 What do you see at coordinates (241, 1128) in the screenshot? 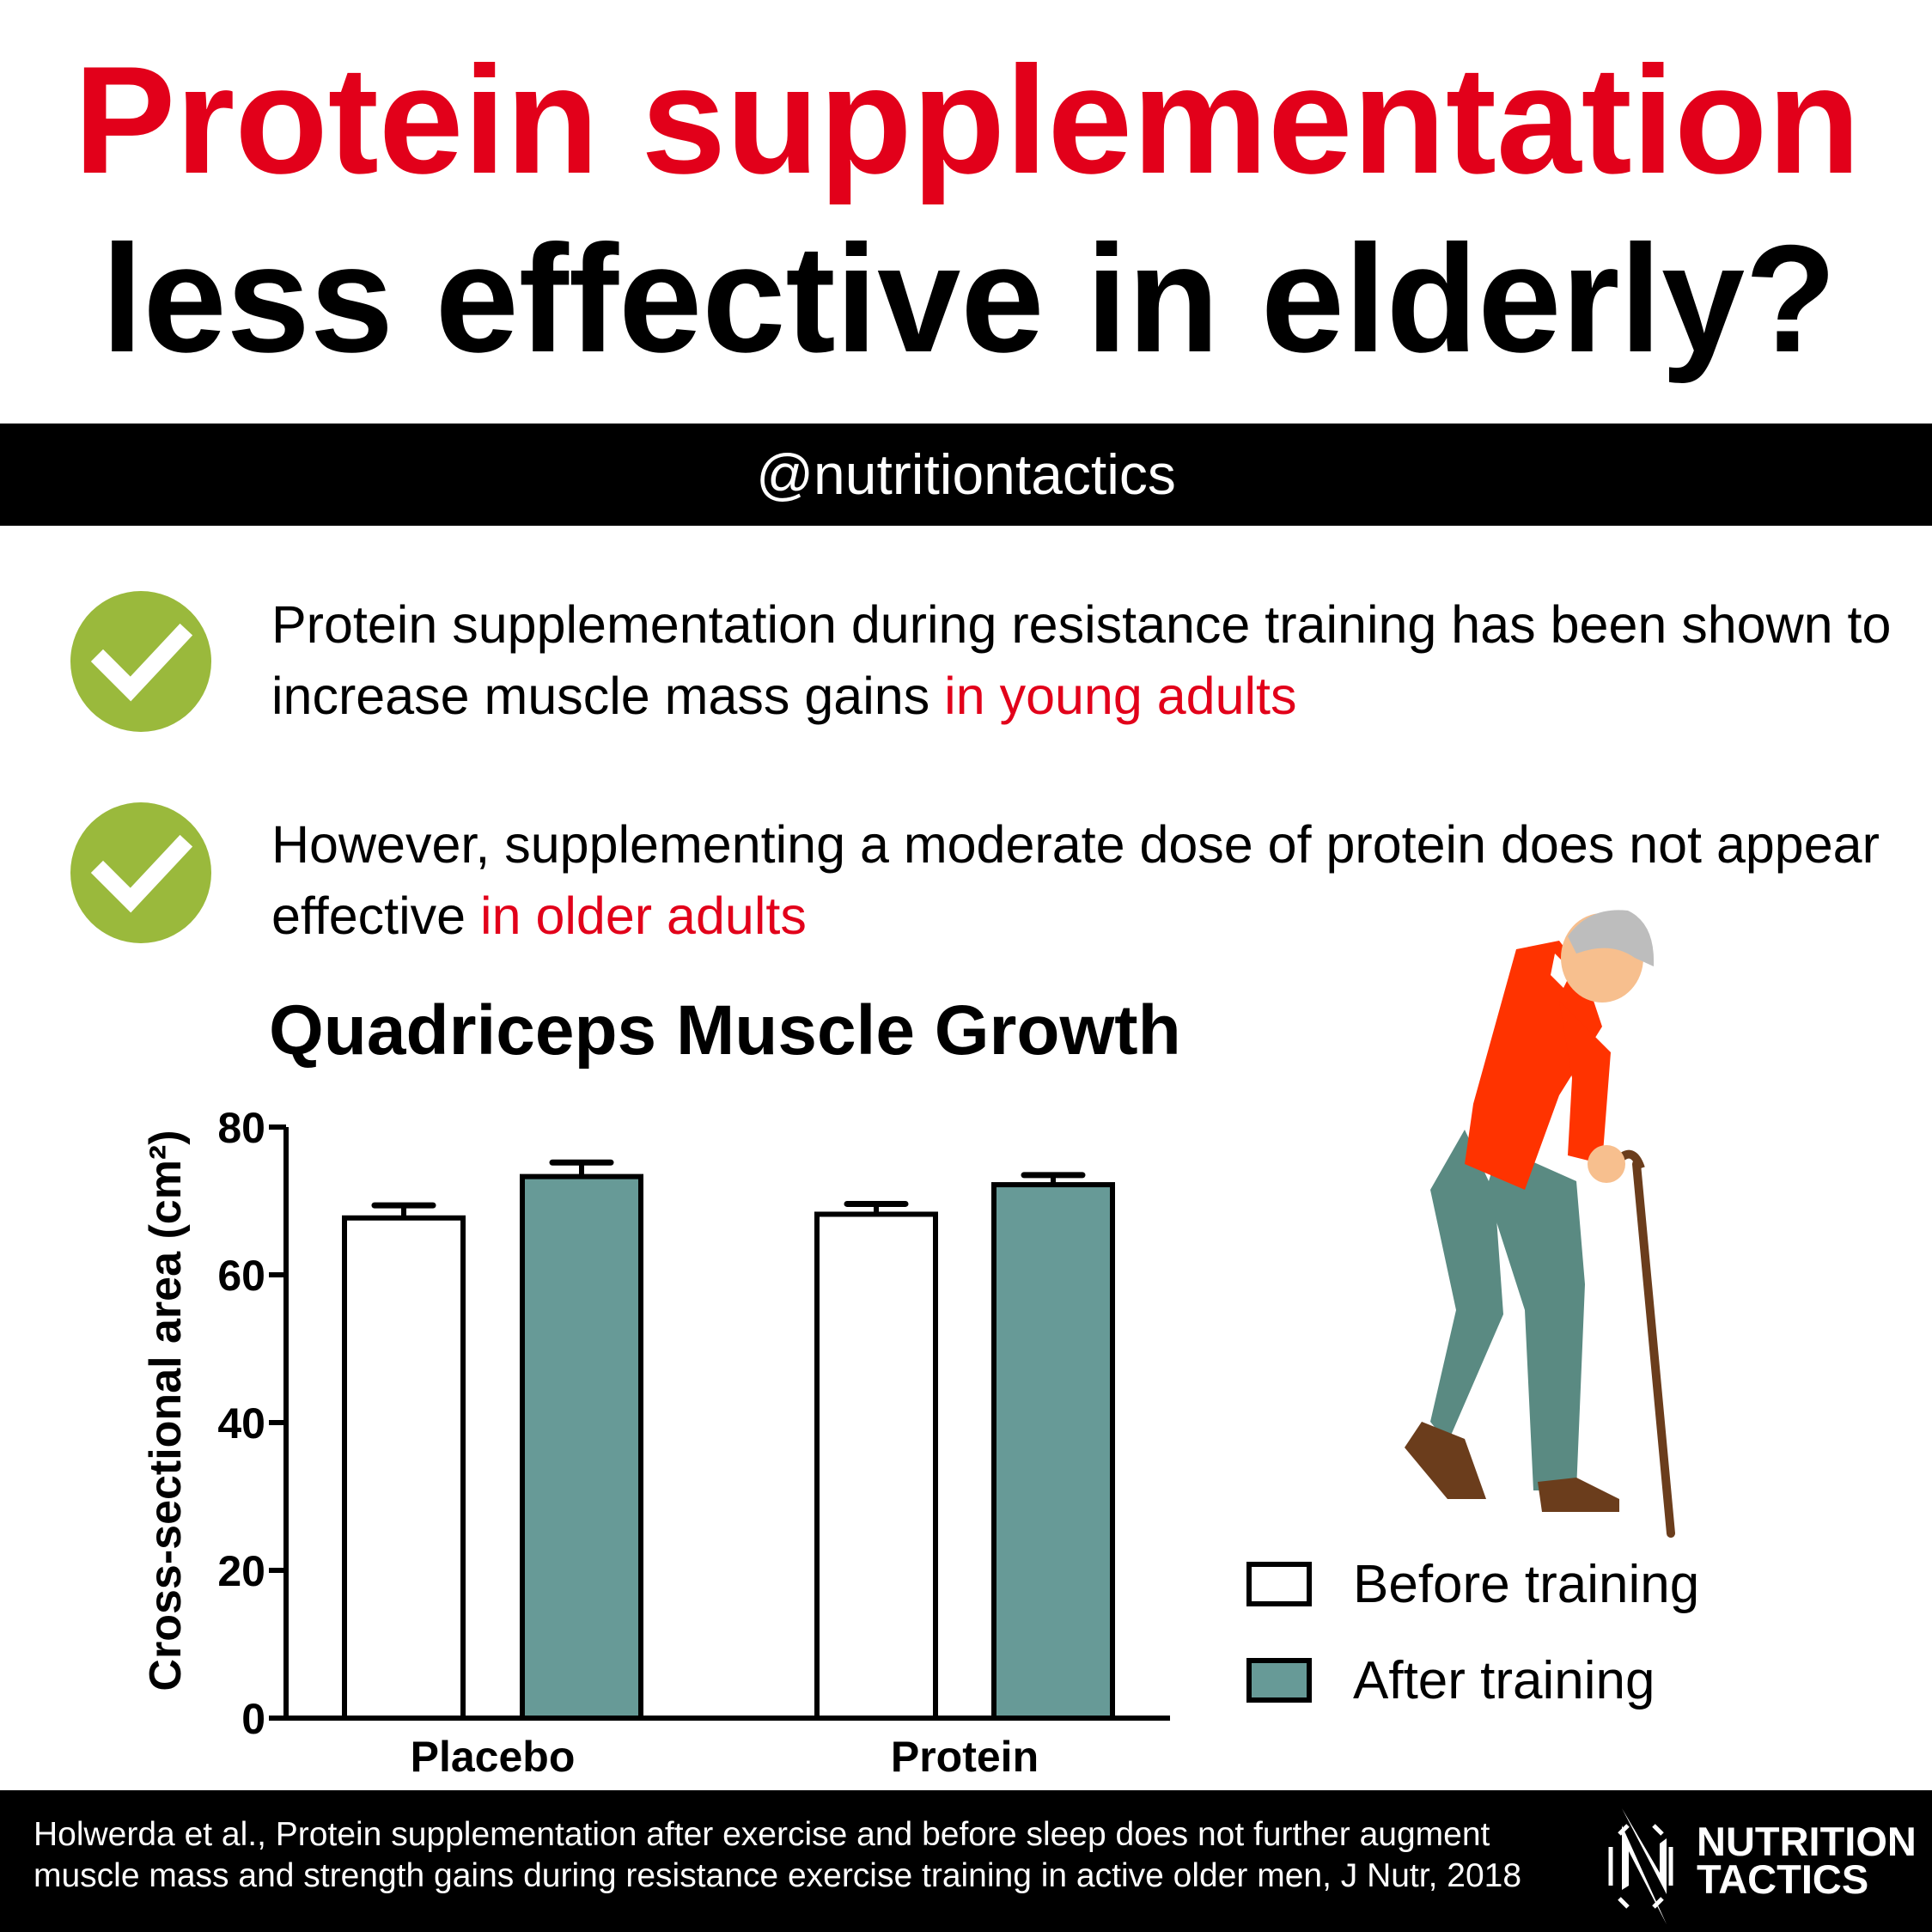
I see `y-tick-label: 80` at bounding box center [241, 1128].